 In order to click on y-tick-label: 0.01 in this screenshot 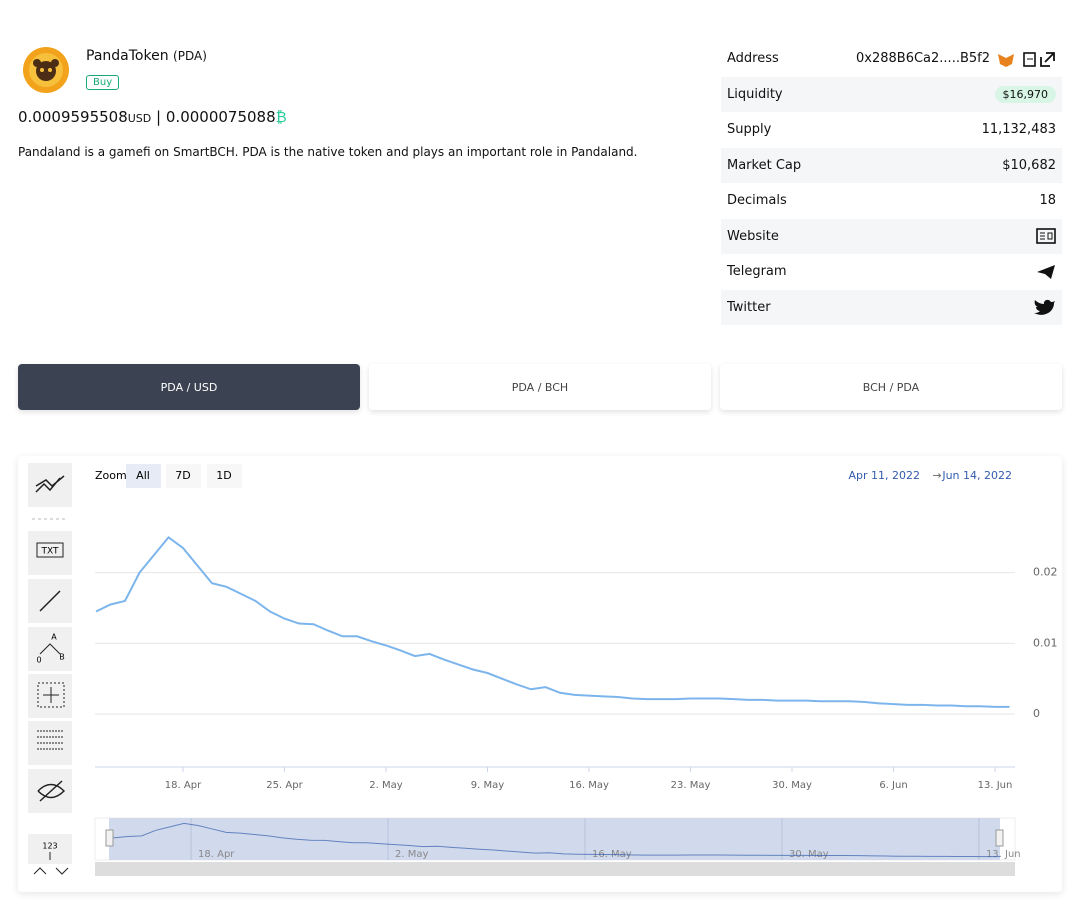, I will do `click(1045, 642)`.